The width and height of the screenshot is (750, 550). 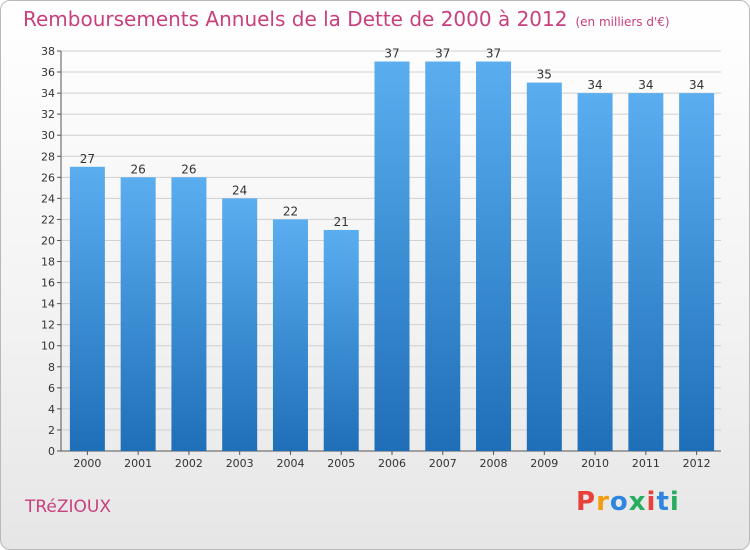 I want to click on logo-letter: x, so click(x=637, y=502).